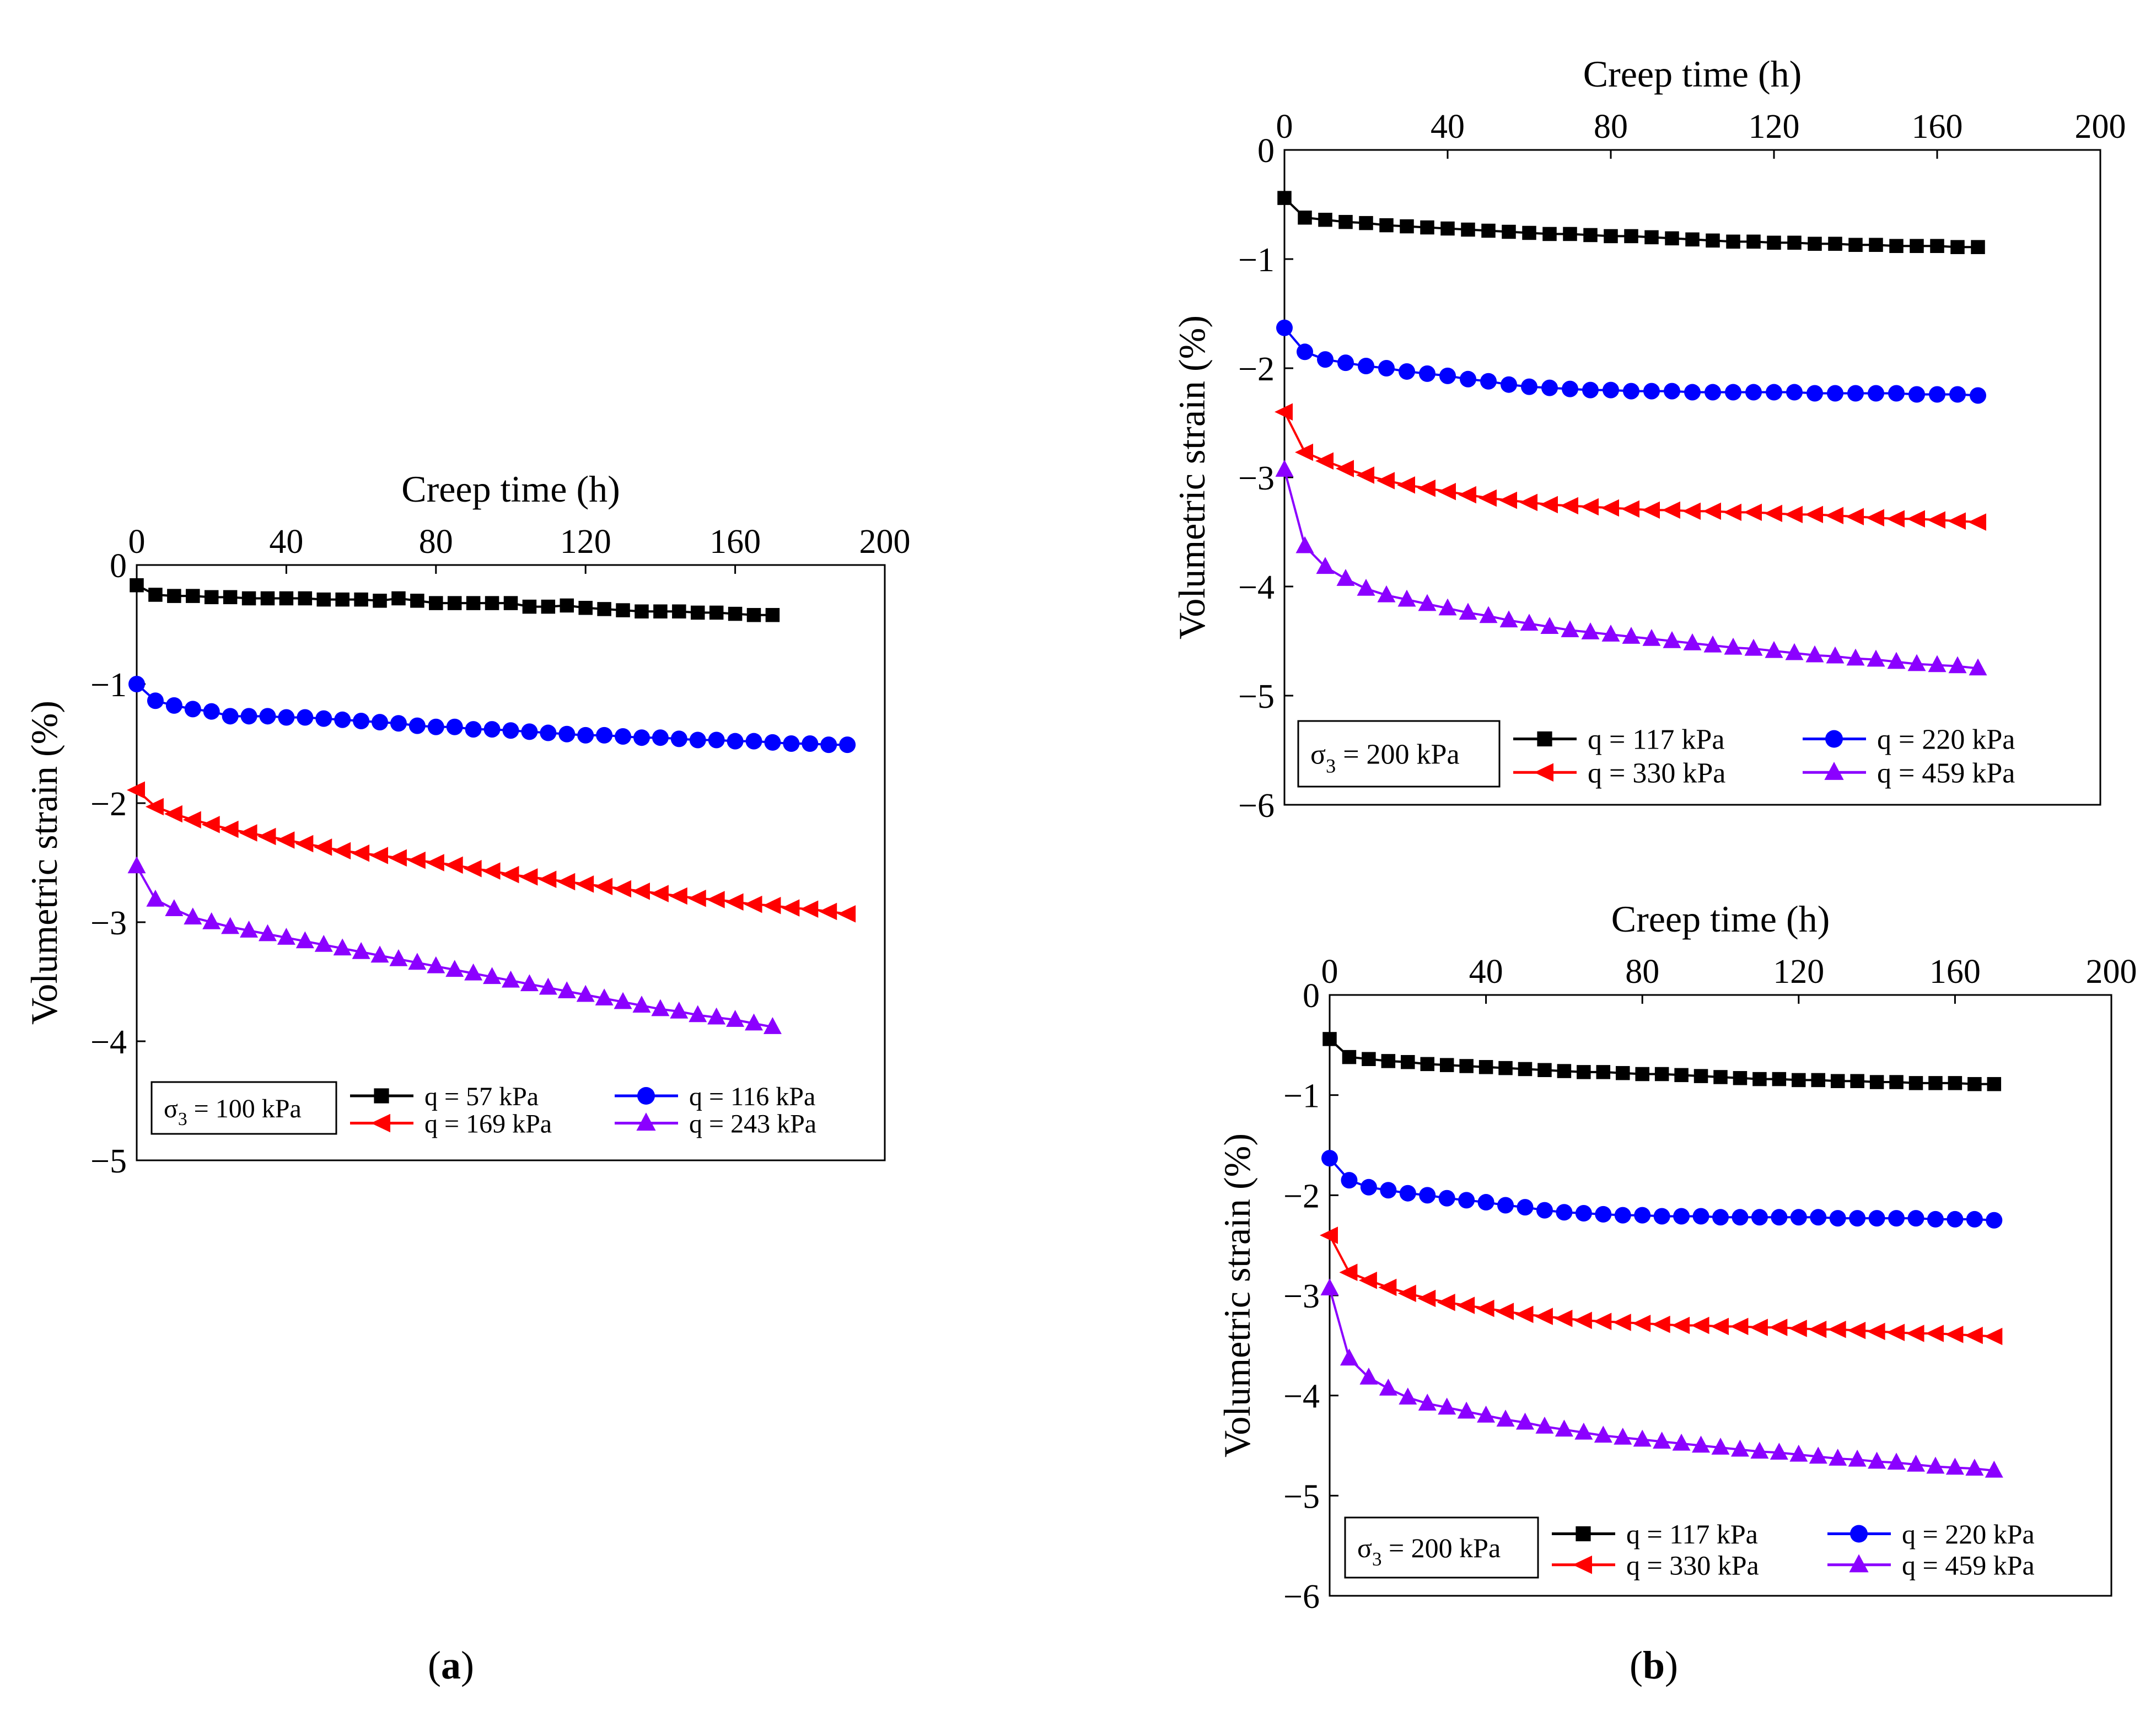 This screenshot has width=2156, height=1711. I want to click on x-tick-label: 160, so click(1937, 127).